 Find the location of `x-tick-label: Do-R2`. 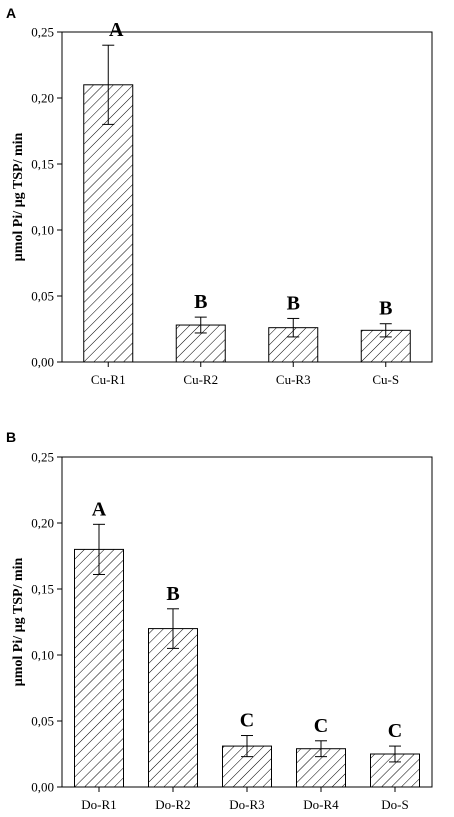

x-tick-label: Do-R2 is located at coordinates (172, 804).